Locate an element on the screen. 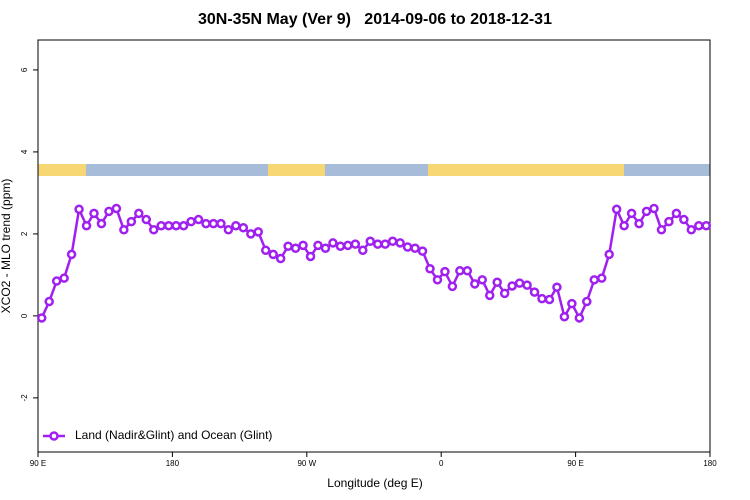  y-tick-label: 6 is located at coordinates (24, 69).